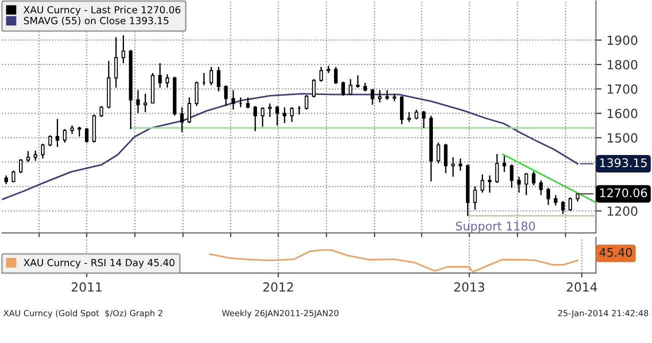 The image size is (652, 343). I want to click on annotation: Support 1180, so click(495, 227).